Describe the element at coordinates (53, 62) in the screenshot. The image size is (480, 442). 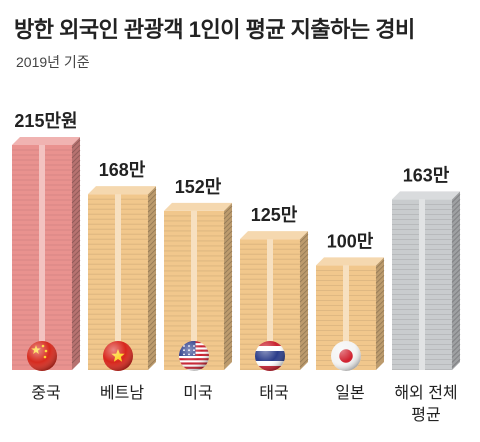
I see `chart-subtitle: 2019년 기준` at that location.